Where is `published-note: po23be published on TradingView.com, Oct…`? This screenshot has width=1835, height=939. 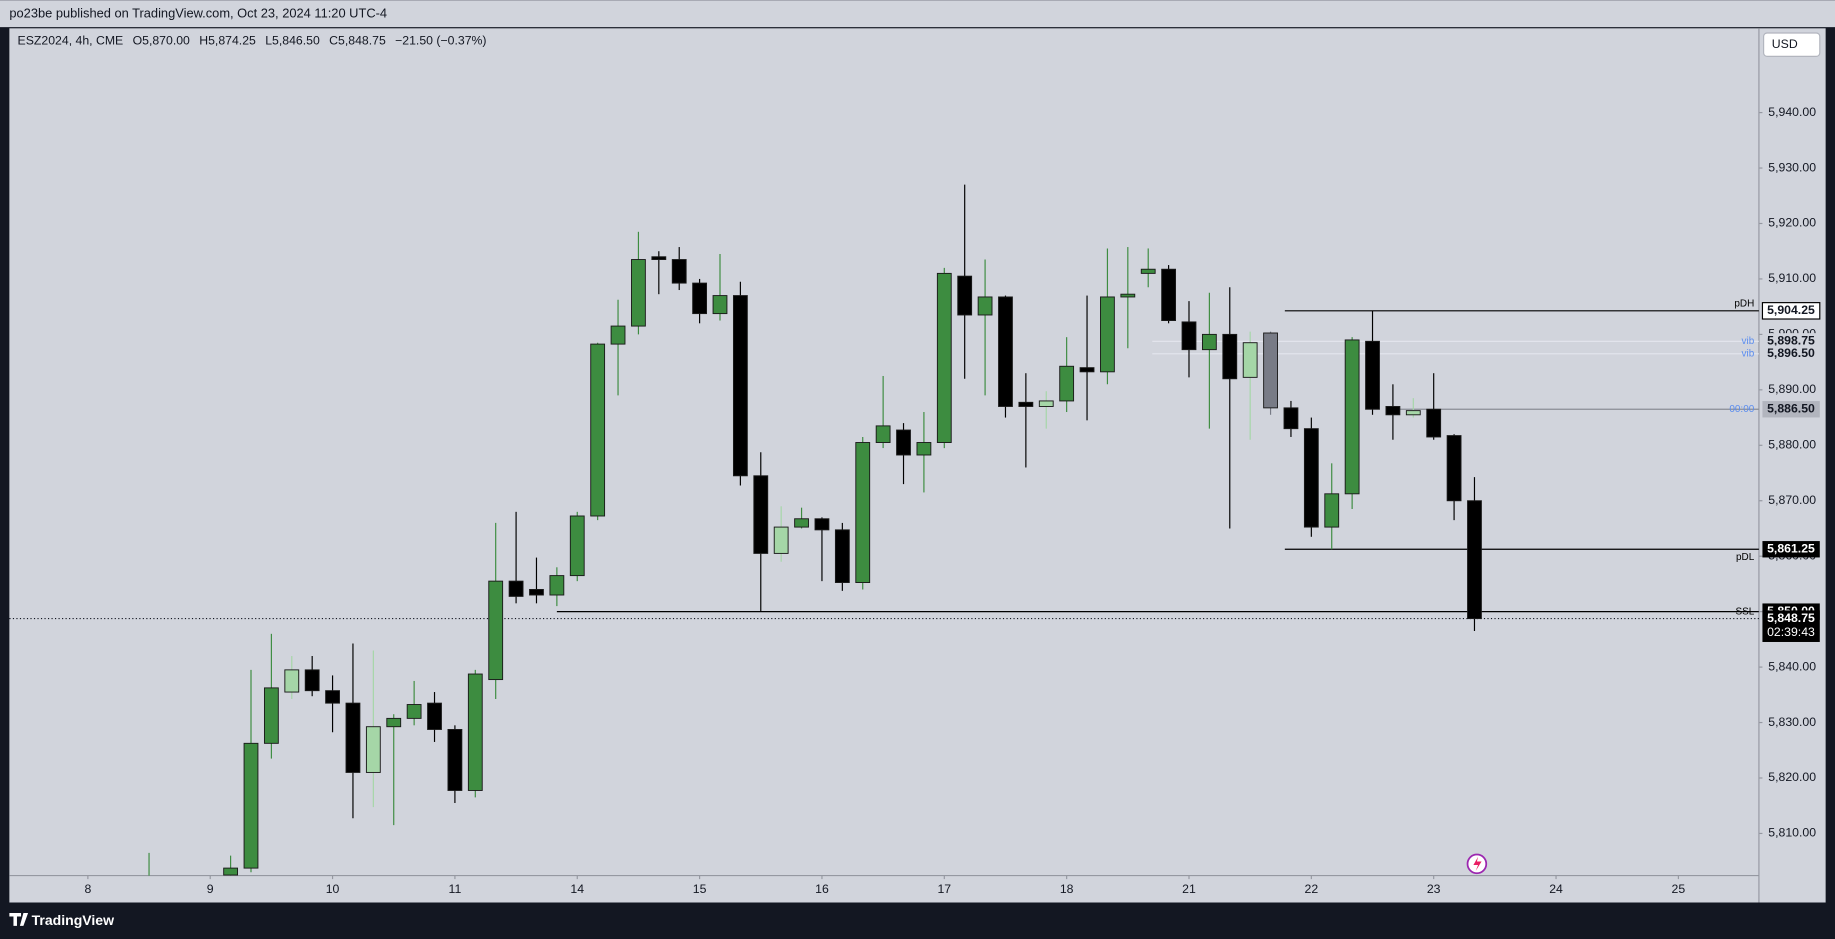 published-note: po23be published on TradingView.com, Oct… is located at coordinates (198, 13).